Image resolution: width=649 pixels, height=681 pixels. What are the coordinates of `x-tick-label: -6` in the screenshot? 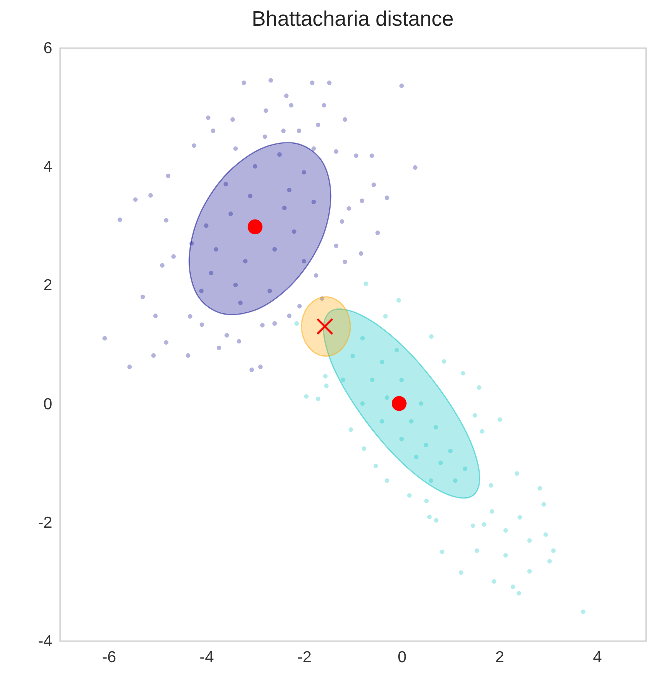 It's located at (109, 658).